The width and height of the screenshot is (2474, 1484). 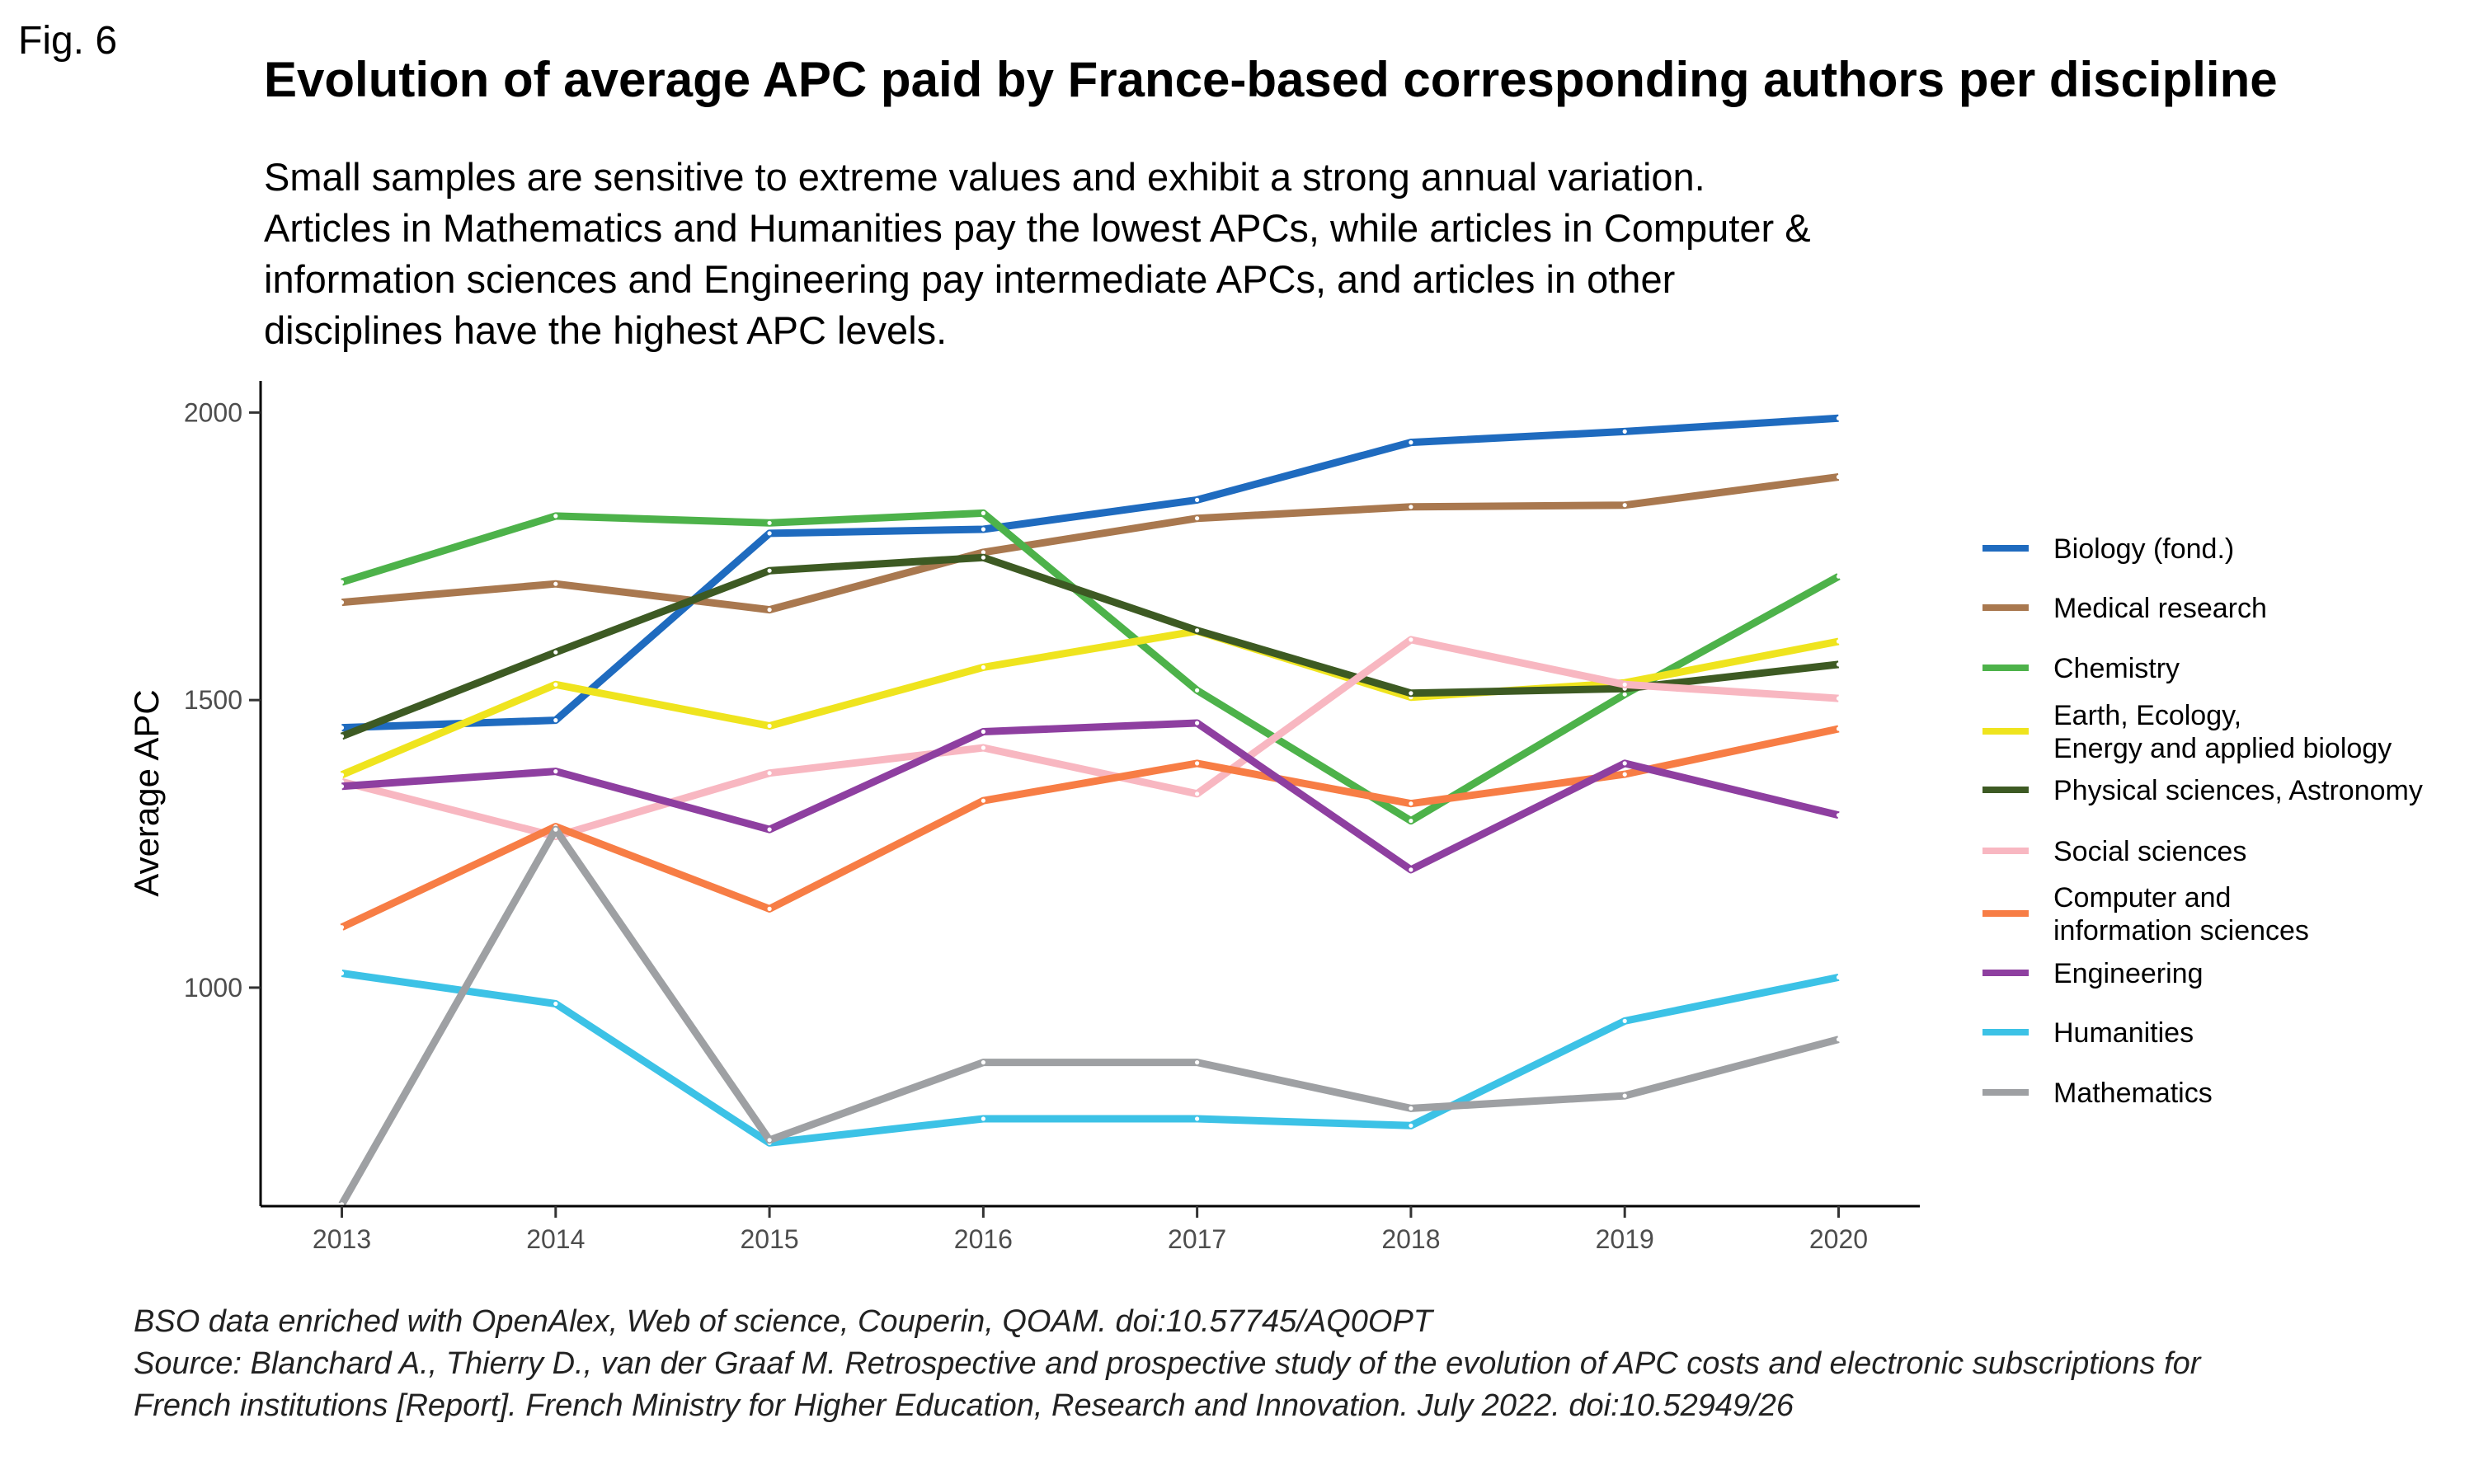 What do you see at coordinates (606, 330) in the screenshot?
I see `subtitle-line: disciplines have the highest APC levels.` at bounding box center [606, 330].